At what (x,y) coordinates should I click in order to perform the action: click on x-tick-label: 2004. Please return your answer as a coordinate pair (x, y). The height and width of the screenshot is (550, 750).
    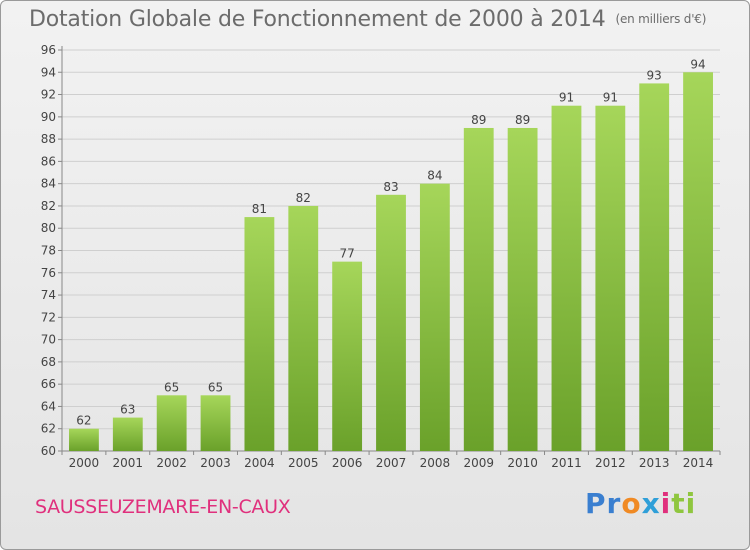
    Looking at the image, I should click on (259, 463).